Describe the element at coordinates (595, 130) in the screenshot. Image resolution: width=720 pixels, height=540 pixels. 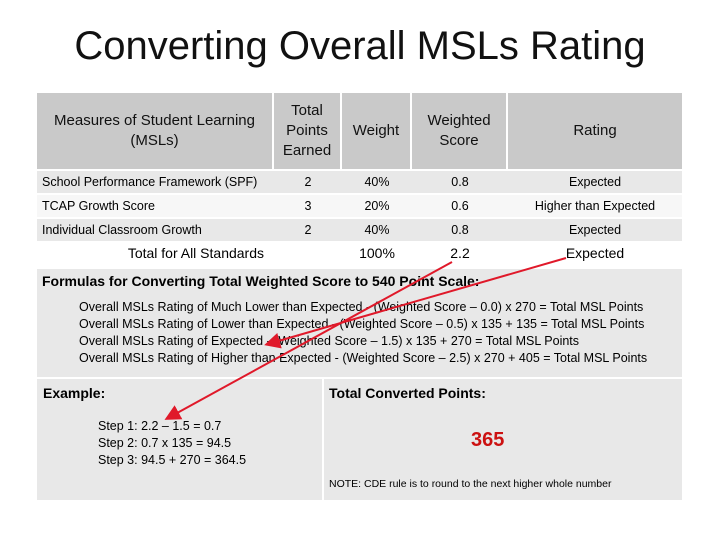
I see `header-rating: Rating` at that location.